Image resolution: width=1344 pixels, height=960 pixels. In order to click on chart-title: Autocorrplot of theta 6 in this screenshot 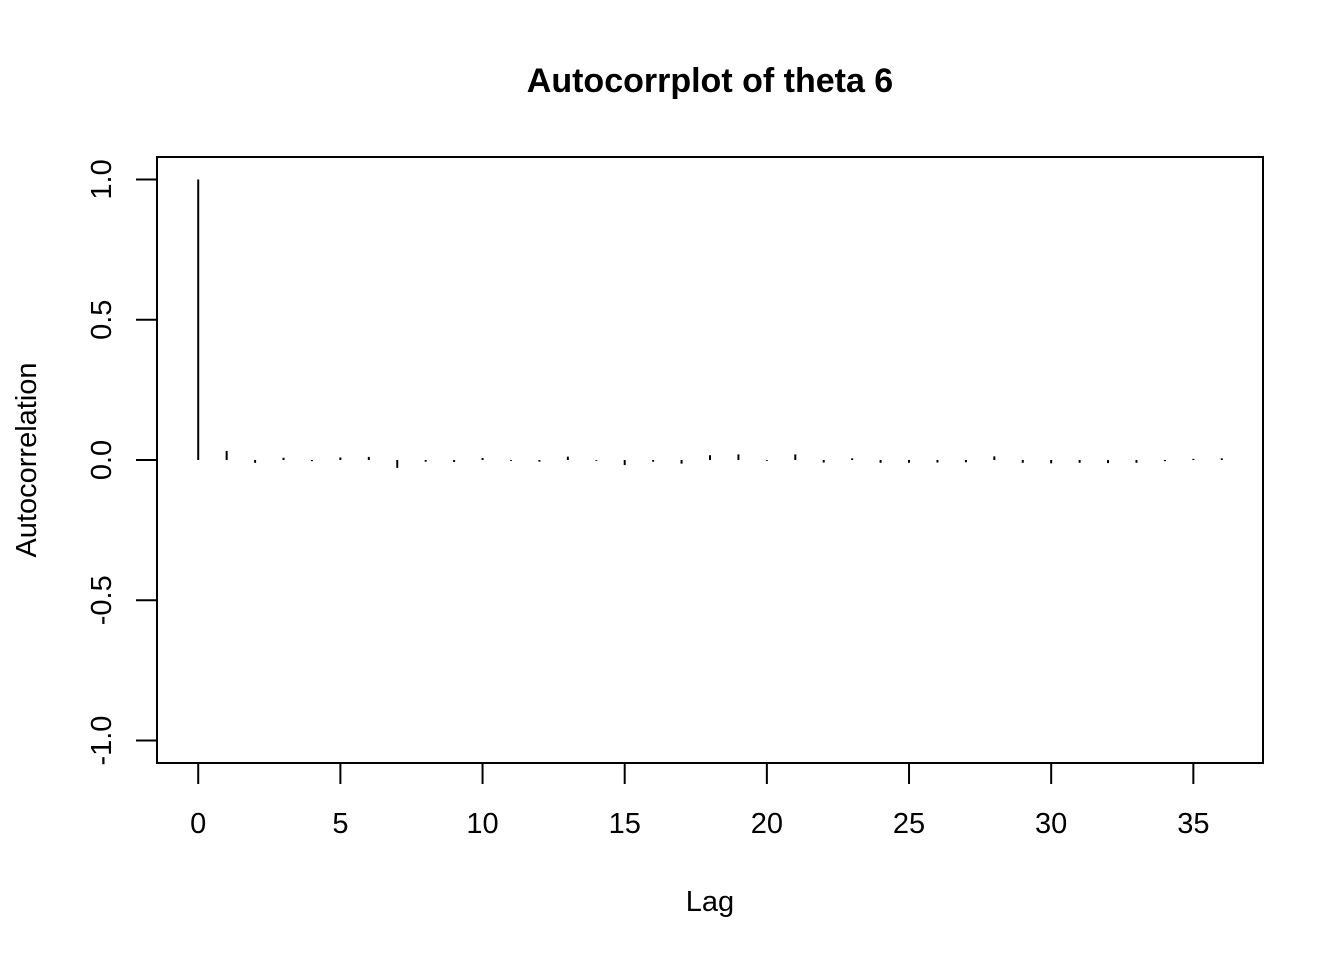, I will do `click(710, 81)`.